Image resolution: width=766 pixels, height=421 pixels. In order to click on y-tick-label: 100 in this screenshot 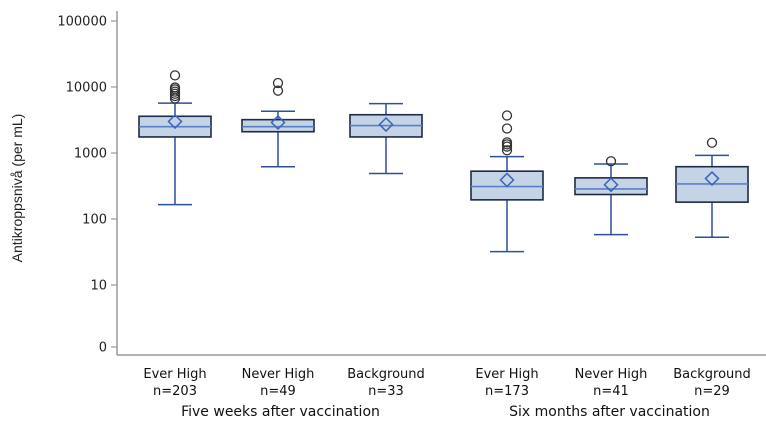, I will do `click(94, 220)`.